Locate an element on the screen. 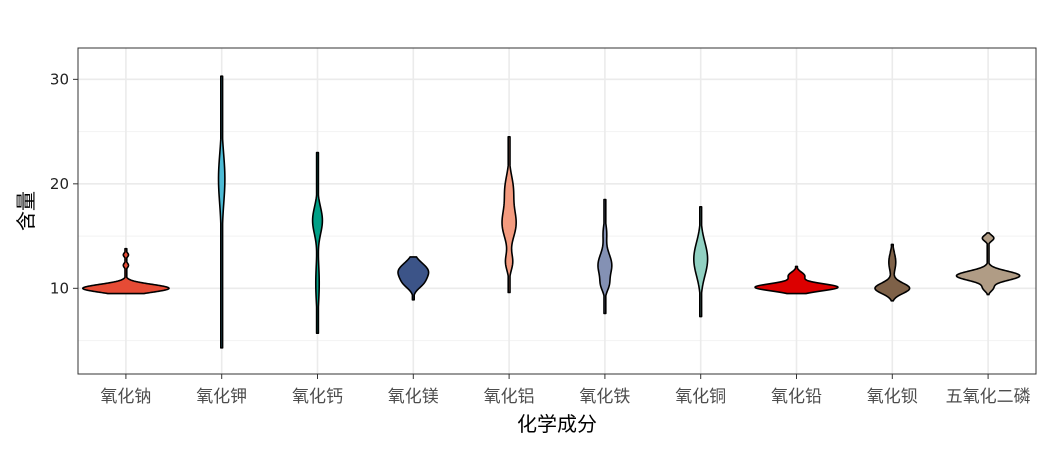 The image size is (1050, 451). x-tick-label-10: 五氧化二磷 is located at coordinates (988, 397).